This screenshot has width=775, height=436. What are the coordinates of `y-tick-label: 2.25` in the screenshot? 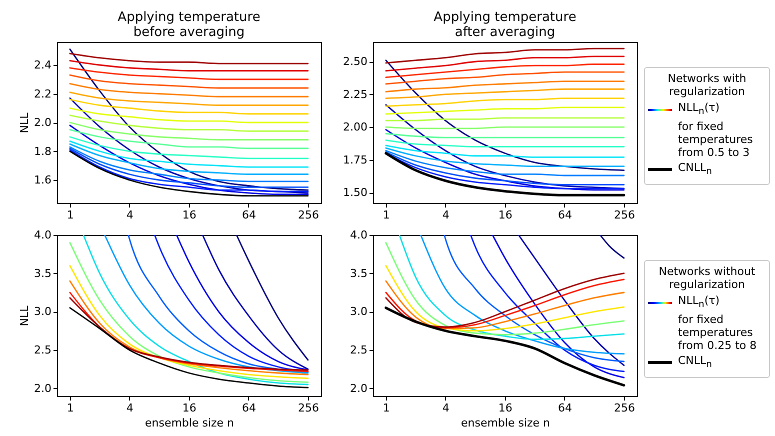 It's located at (355, 94).